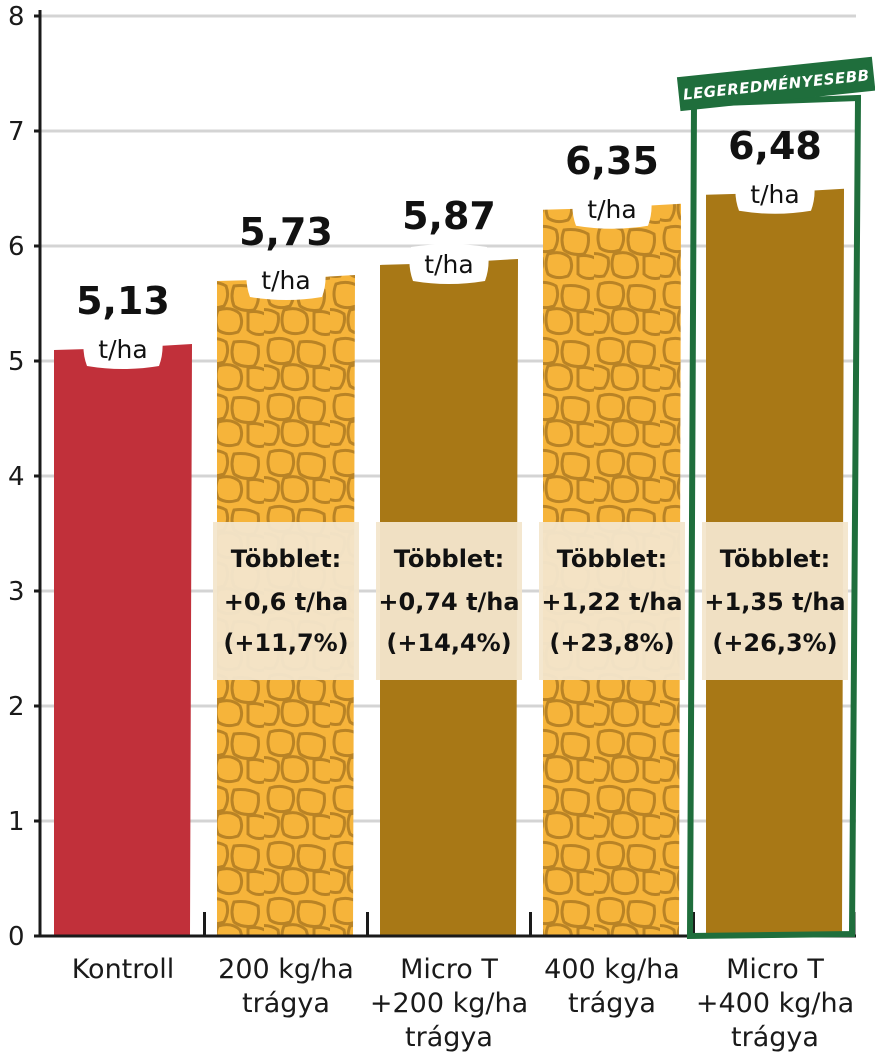  I want to click on surplus-value-1: +0,6 t/ha, so click(286, 602).